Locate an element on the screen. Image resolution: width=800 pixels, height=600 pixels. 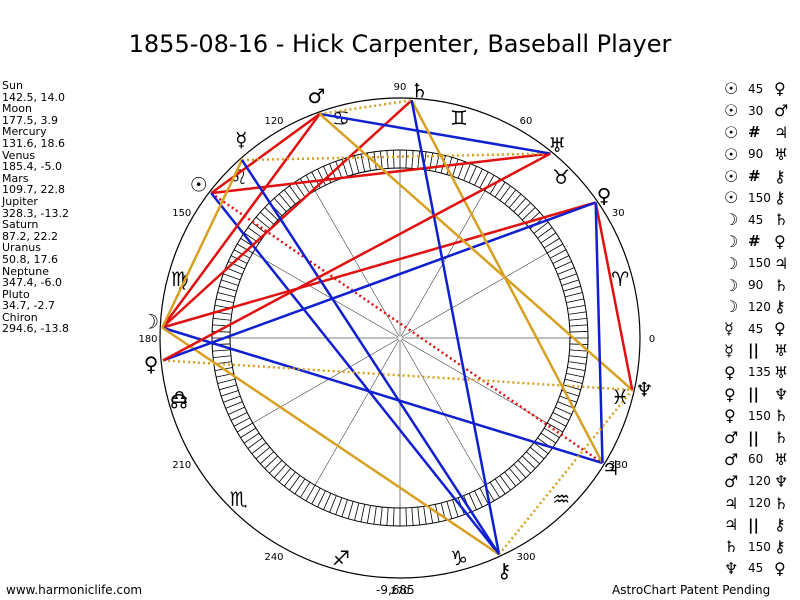
aspect-row: ♀ || ♆ is located at coordinates (762, 394).